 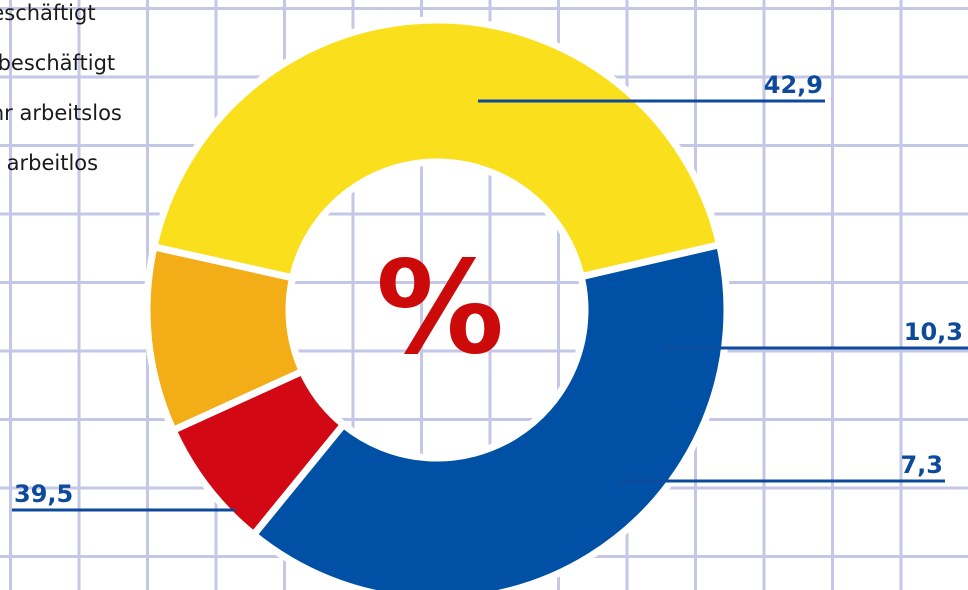 What do you see at coordinates (933, 332) in the screenshot?
I see `value-label-2: 10,3` at bounding box center [933, 332].